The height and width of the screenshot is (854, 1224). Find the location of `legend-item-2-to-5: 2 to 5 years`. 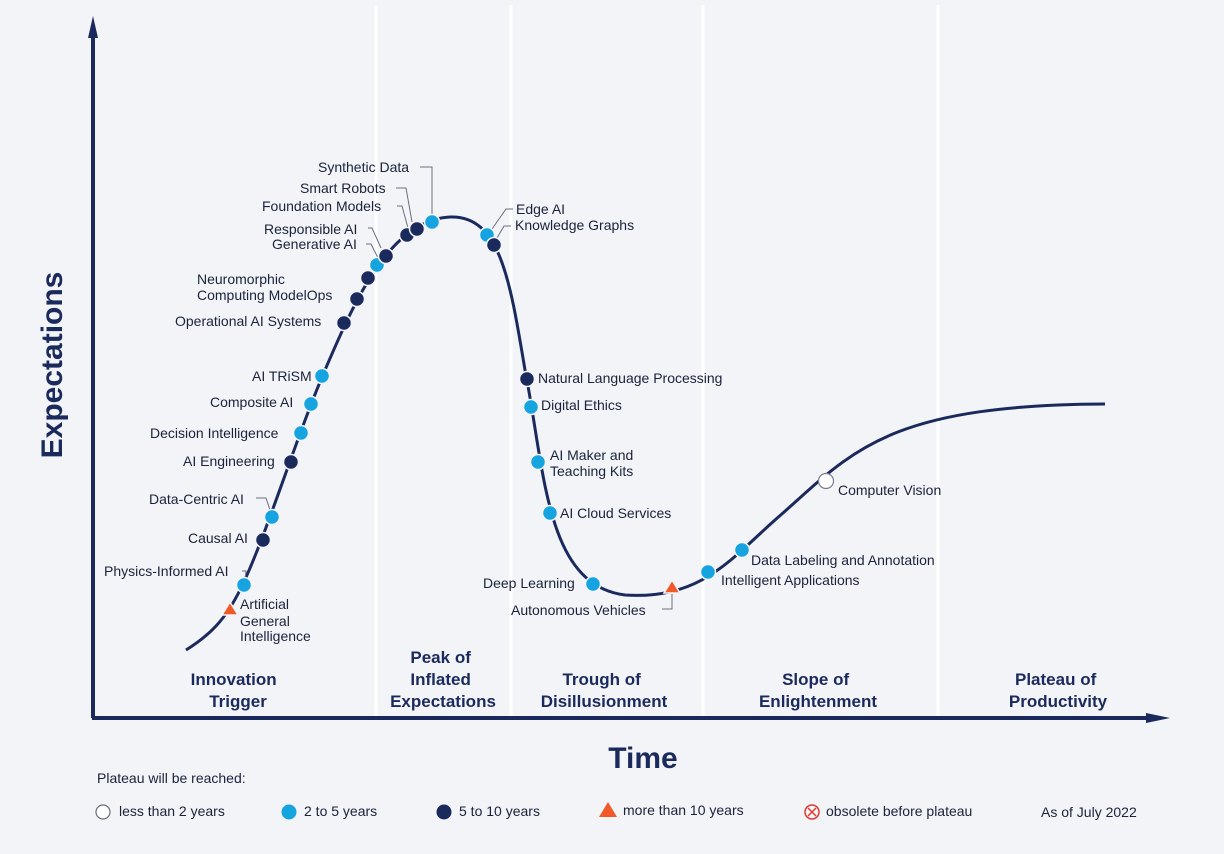

legend-item-2-to-5: 2 to 5 years is located at coordinates (329, 811).